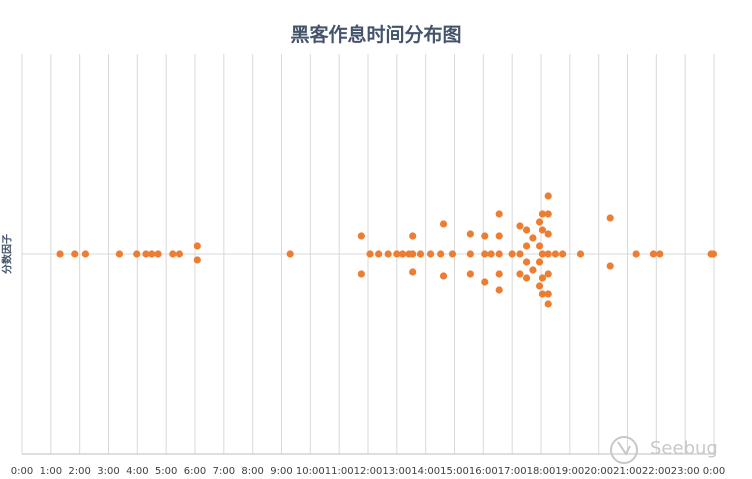 The image size is (752, 479). What do you see at coordinates (598, 471) in the screenshot?
I see `x-tick-label: 20:00` at bounding box center [598, 471].